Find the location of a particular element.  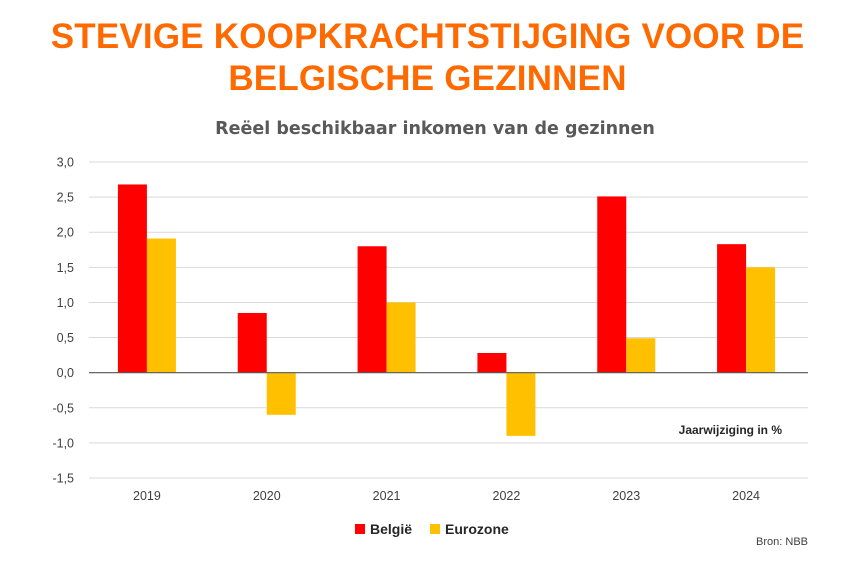

y-tick-label: 3,0 is located at coordinates (65, 163).